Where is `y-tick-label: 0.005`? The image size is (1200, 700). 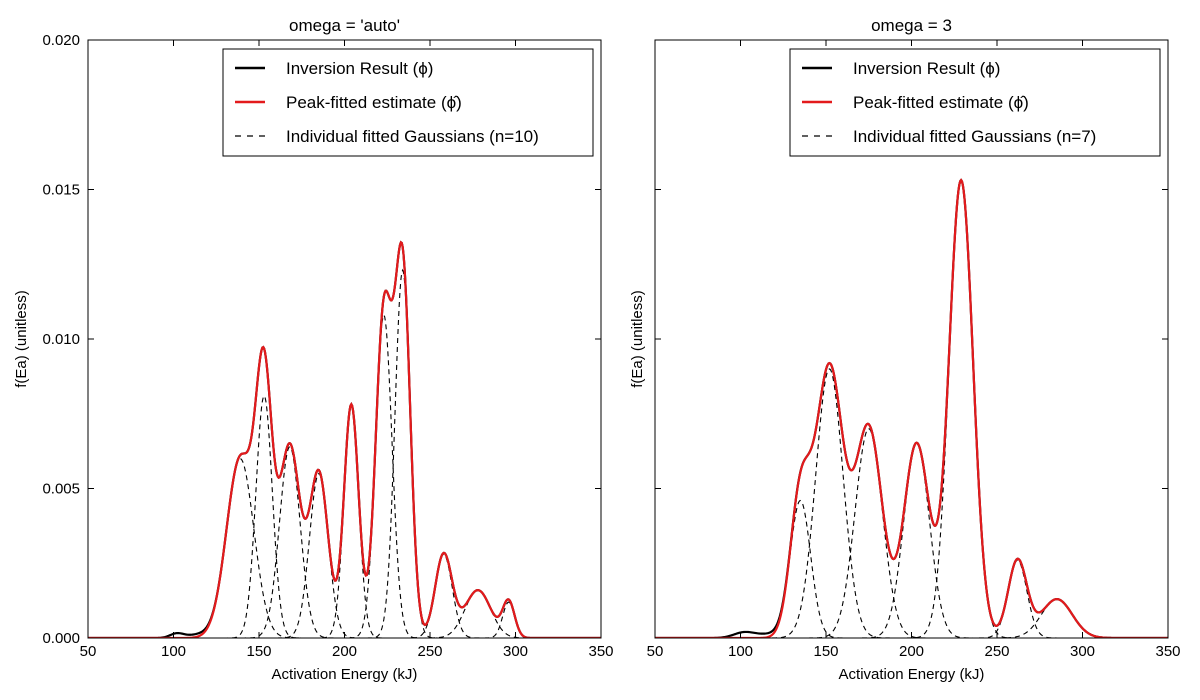
y-tick-label: 0.005 is located at coordinates (61, 489).